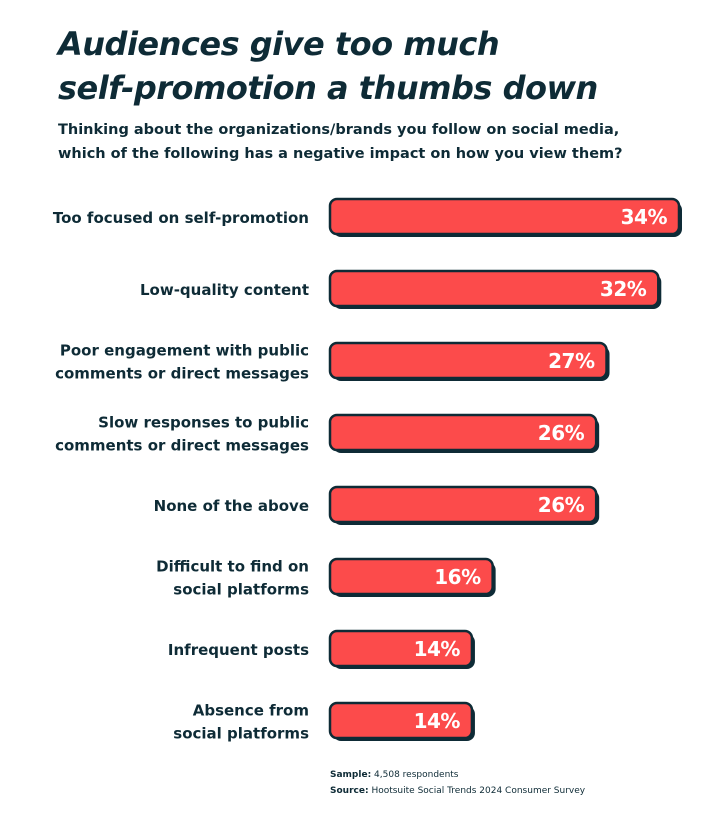 The width and height of the screenshot is (726, 828). Describe the element at coordinates (231, 506) in the screenshot. I see `category-label: None of the above` at that location.